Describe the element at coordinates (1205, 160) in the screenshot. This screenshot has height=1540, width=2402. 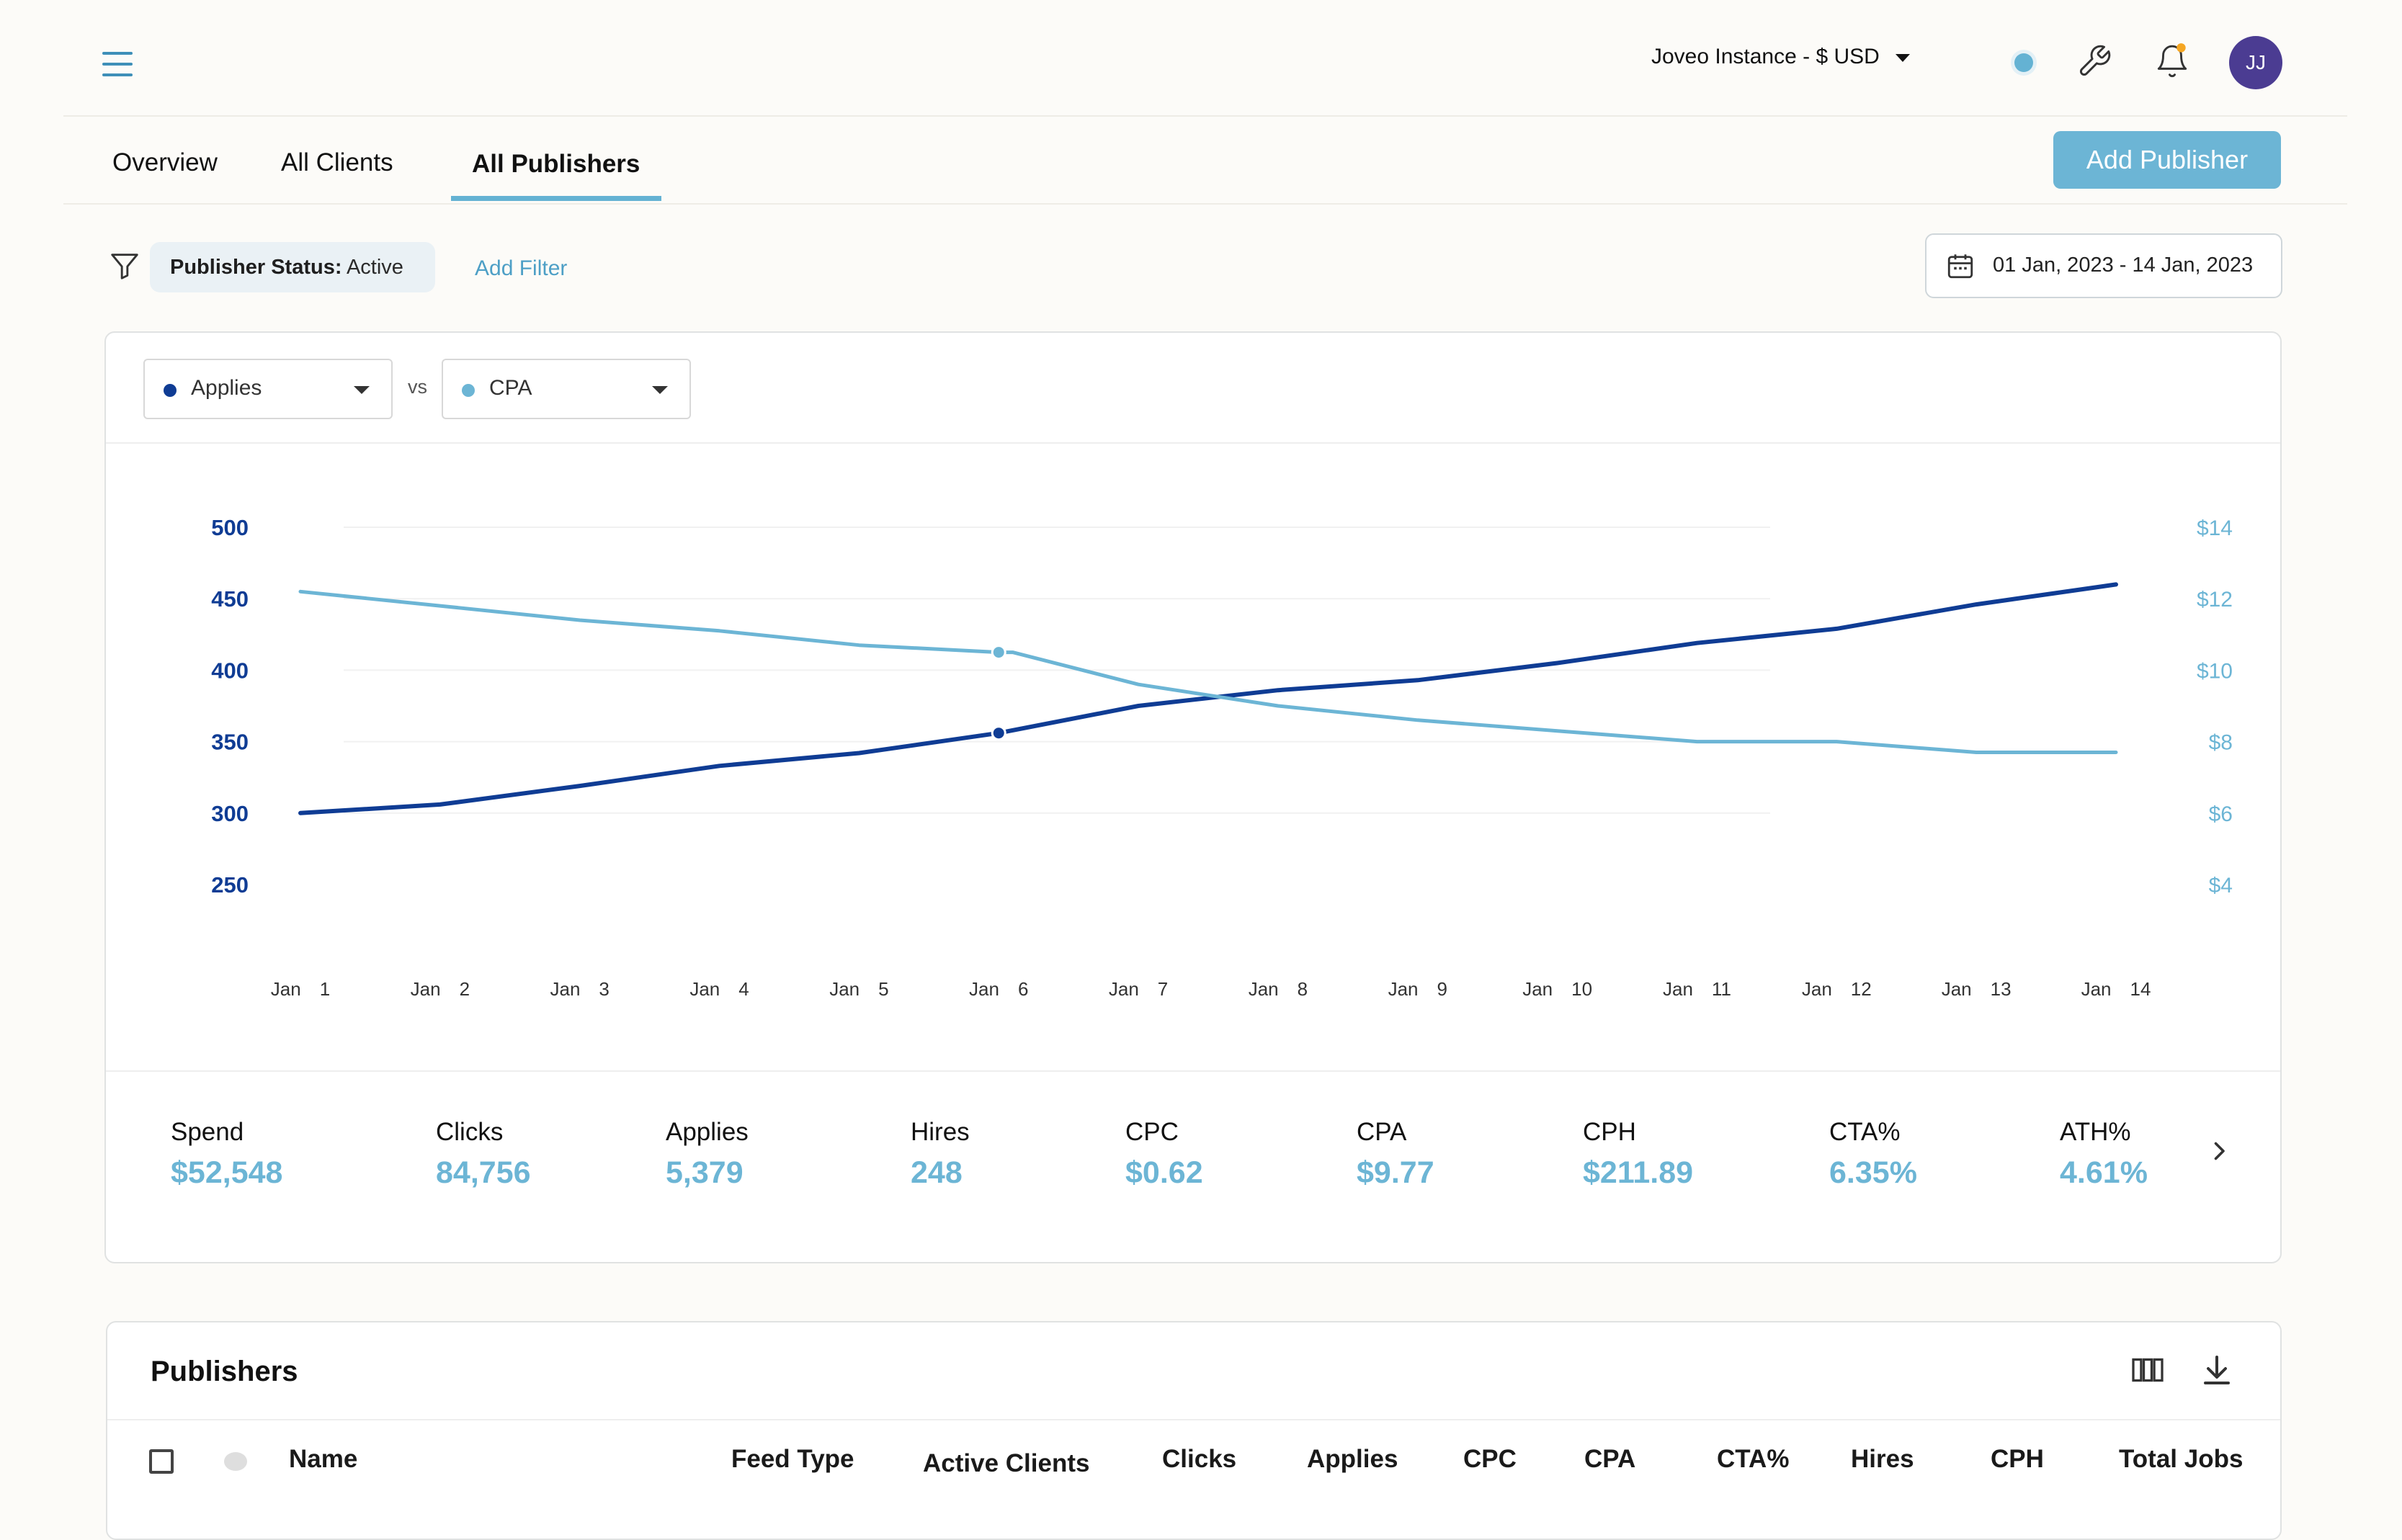
I see `tab-bar: Overview All Clients All Publishers` at that location.